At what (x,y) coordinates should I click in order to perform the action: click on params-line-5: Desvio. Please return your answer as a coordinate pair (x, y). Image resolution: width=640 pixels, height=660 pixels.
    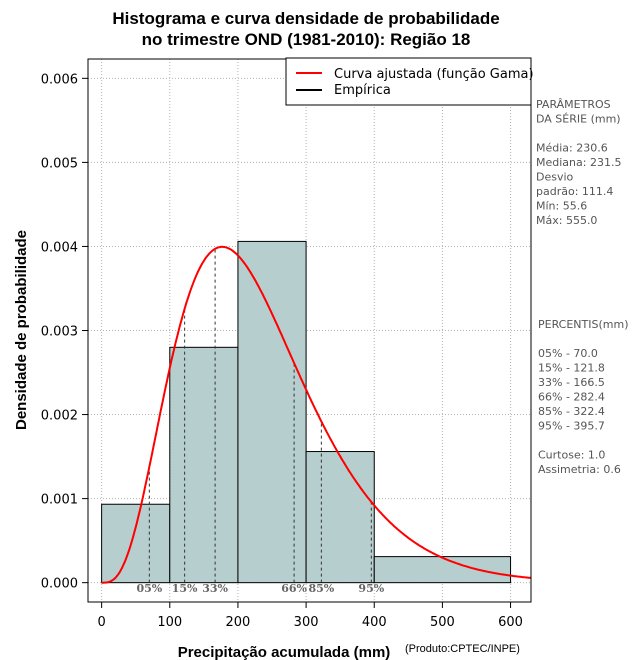
    Looking at the image, I should click on (555, 177).